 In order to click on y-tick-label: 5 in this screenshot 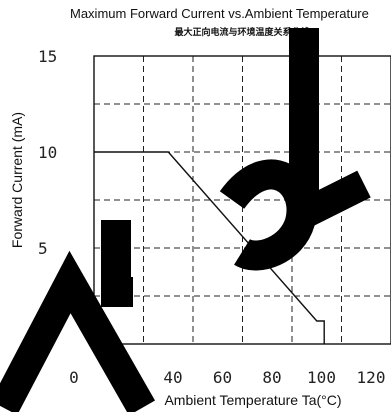, I will do `click(43, 248)`.